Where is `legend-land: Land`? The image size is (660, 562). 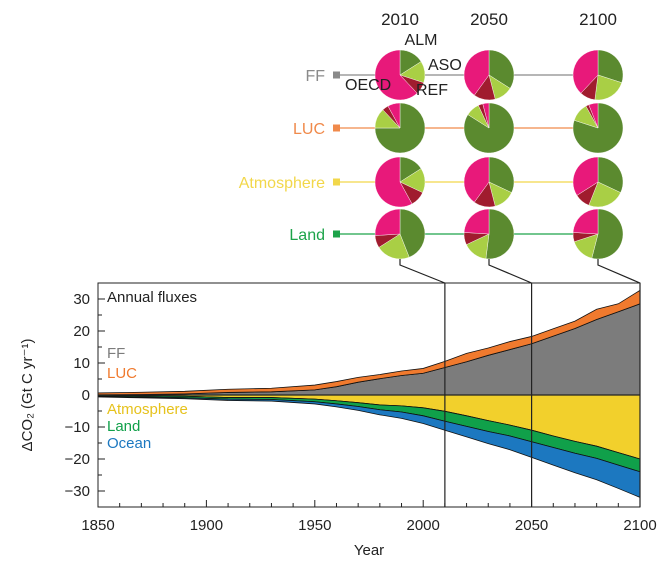
legend-land: Land is located at coordinates (123, 426).